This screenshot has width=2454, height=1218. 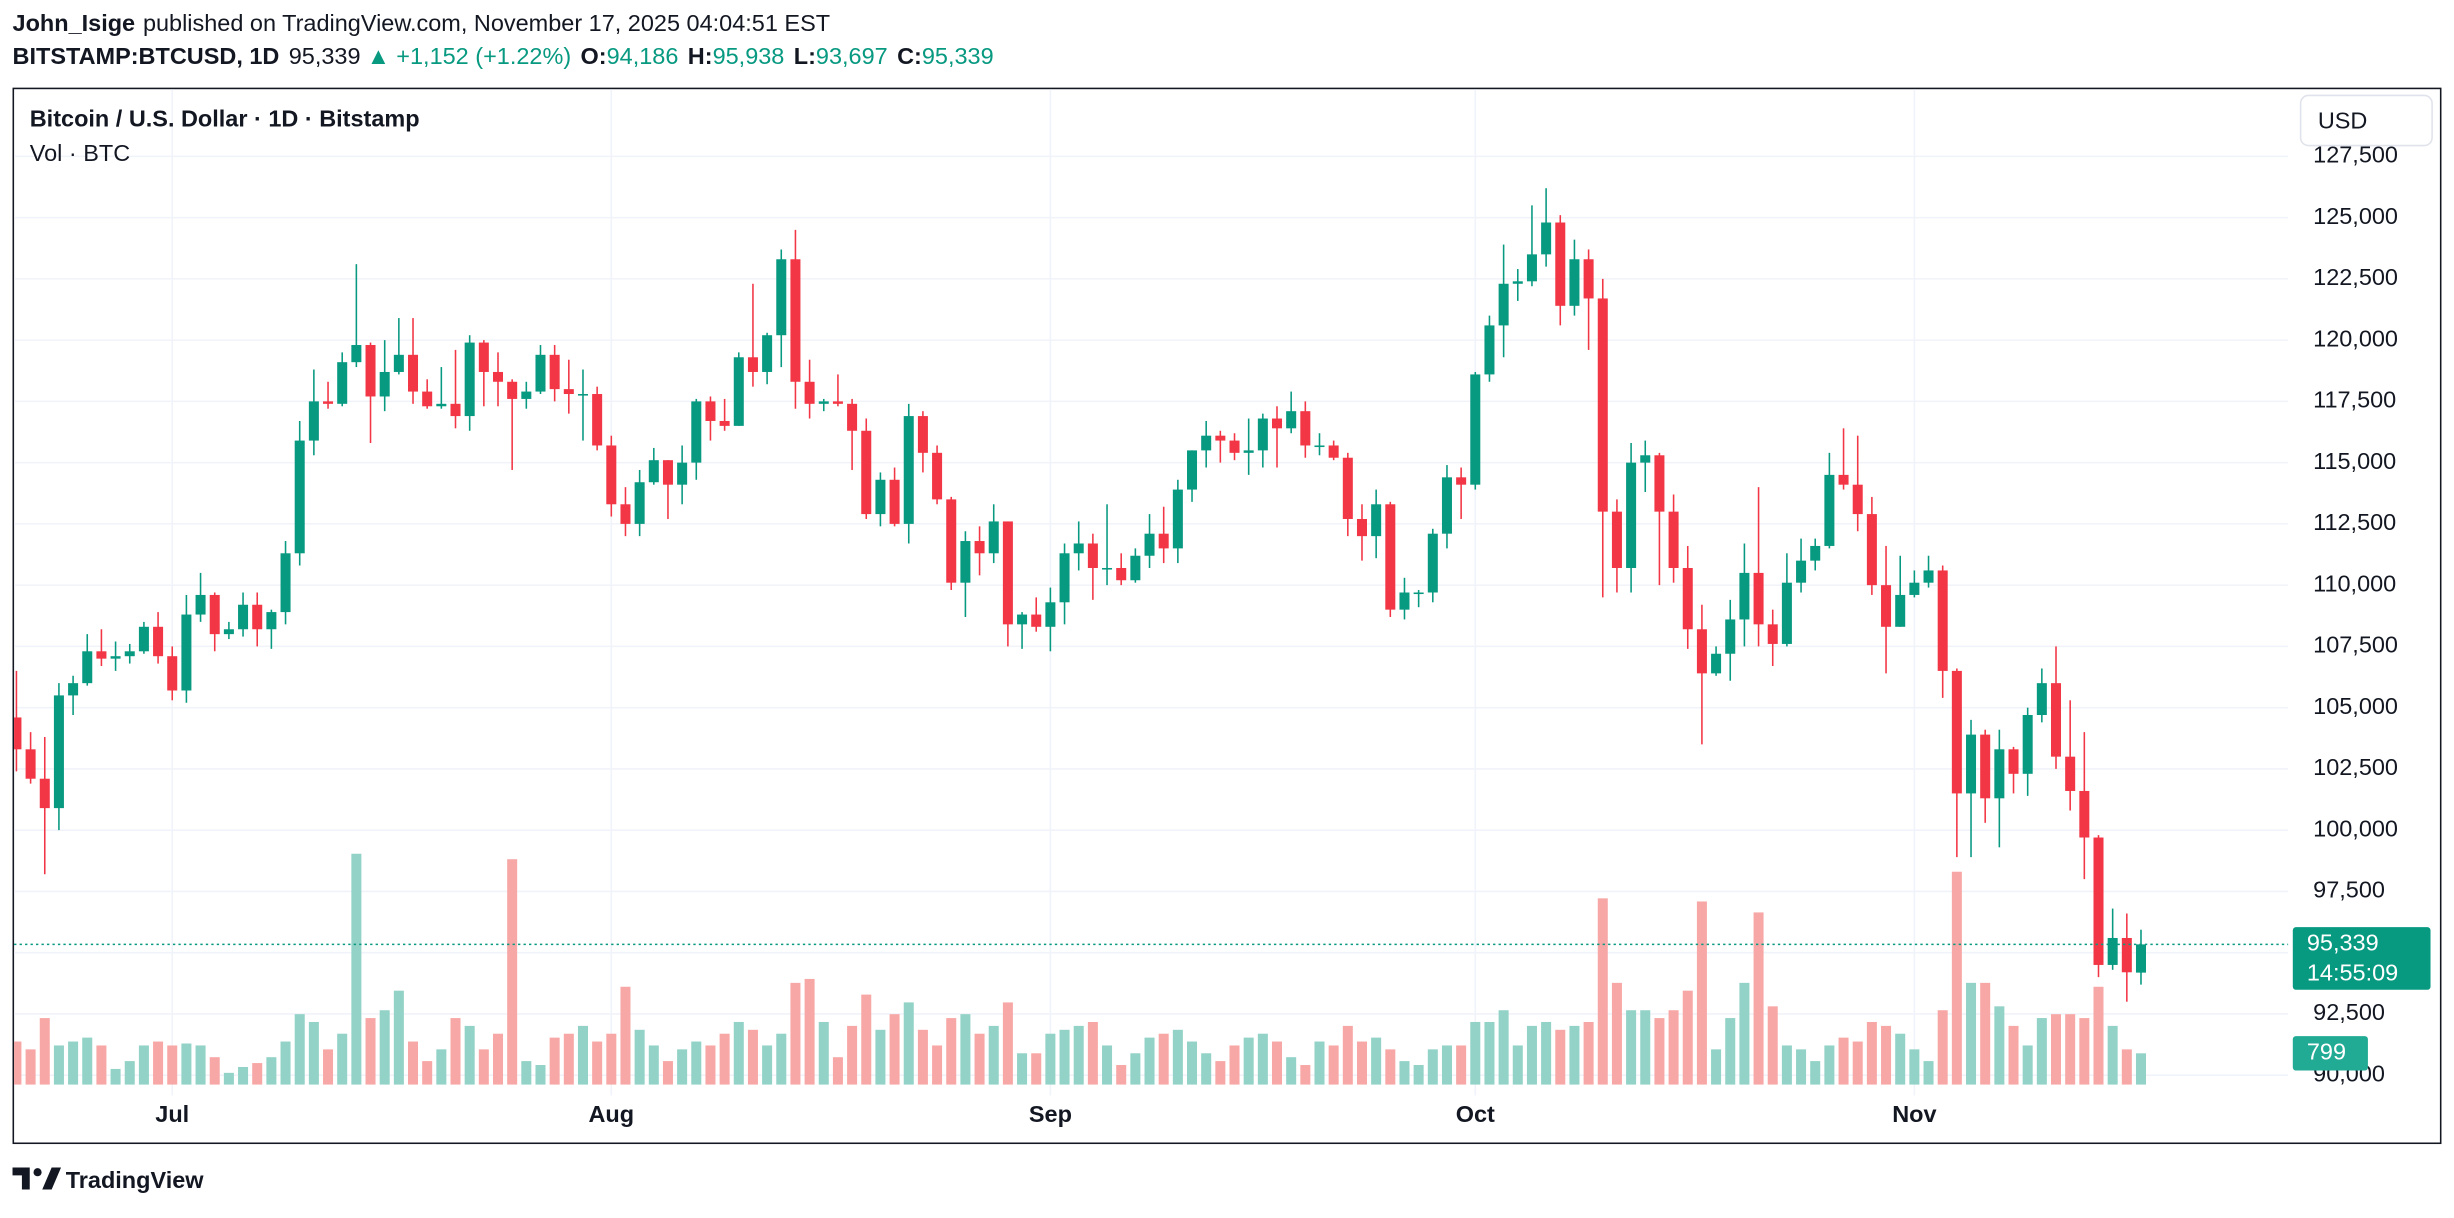 What do you see at coordinates (1050, 1114) in the screenshot?
I see `x-tick-label: Sep` at bounding box center [1050, 1114].